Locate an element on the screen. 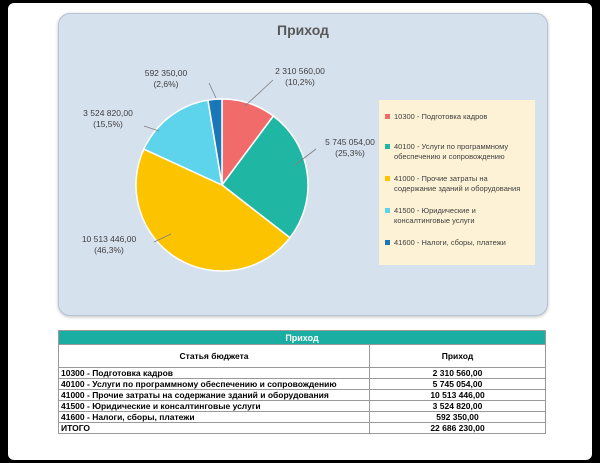  row-name: 10300 - Подготовка кадров is located at coordinates (214, 373).